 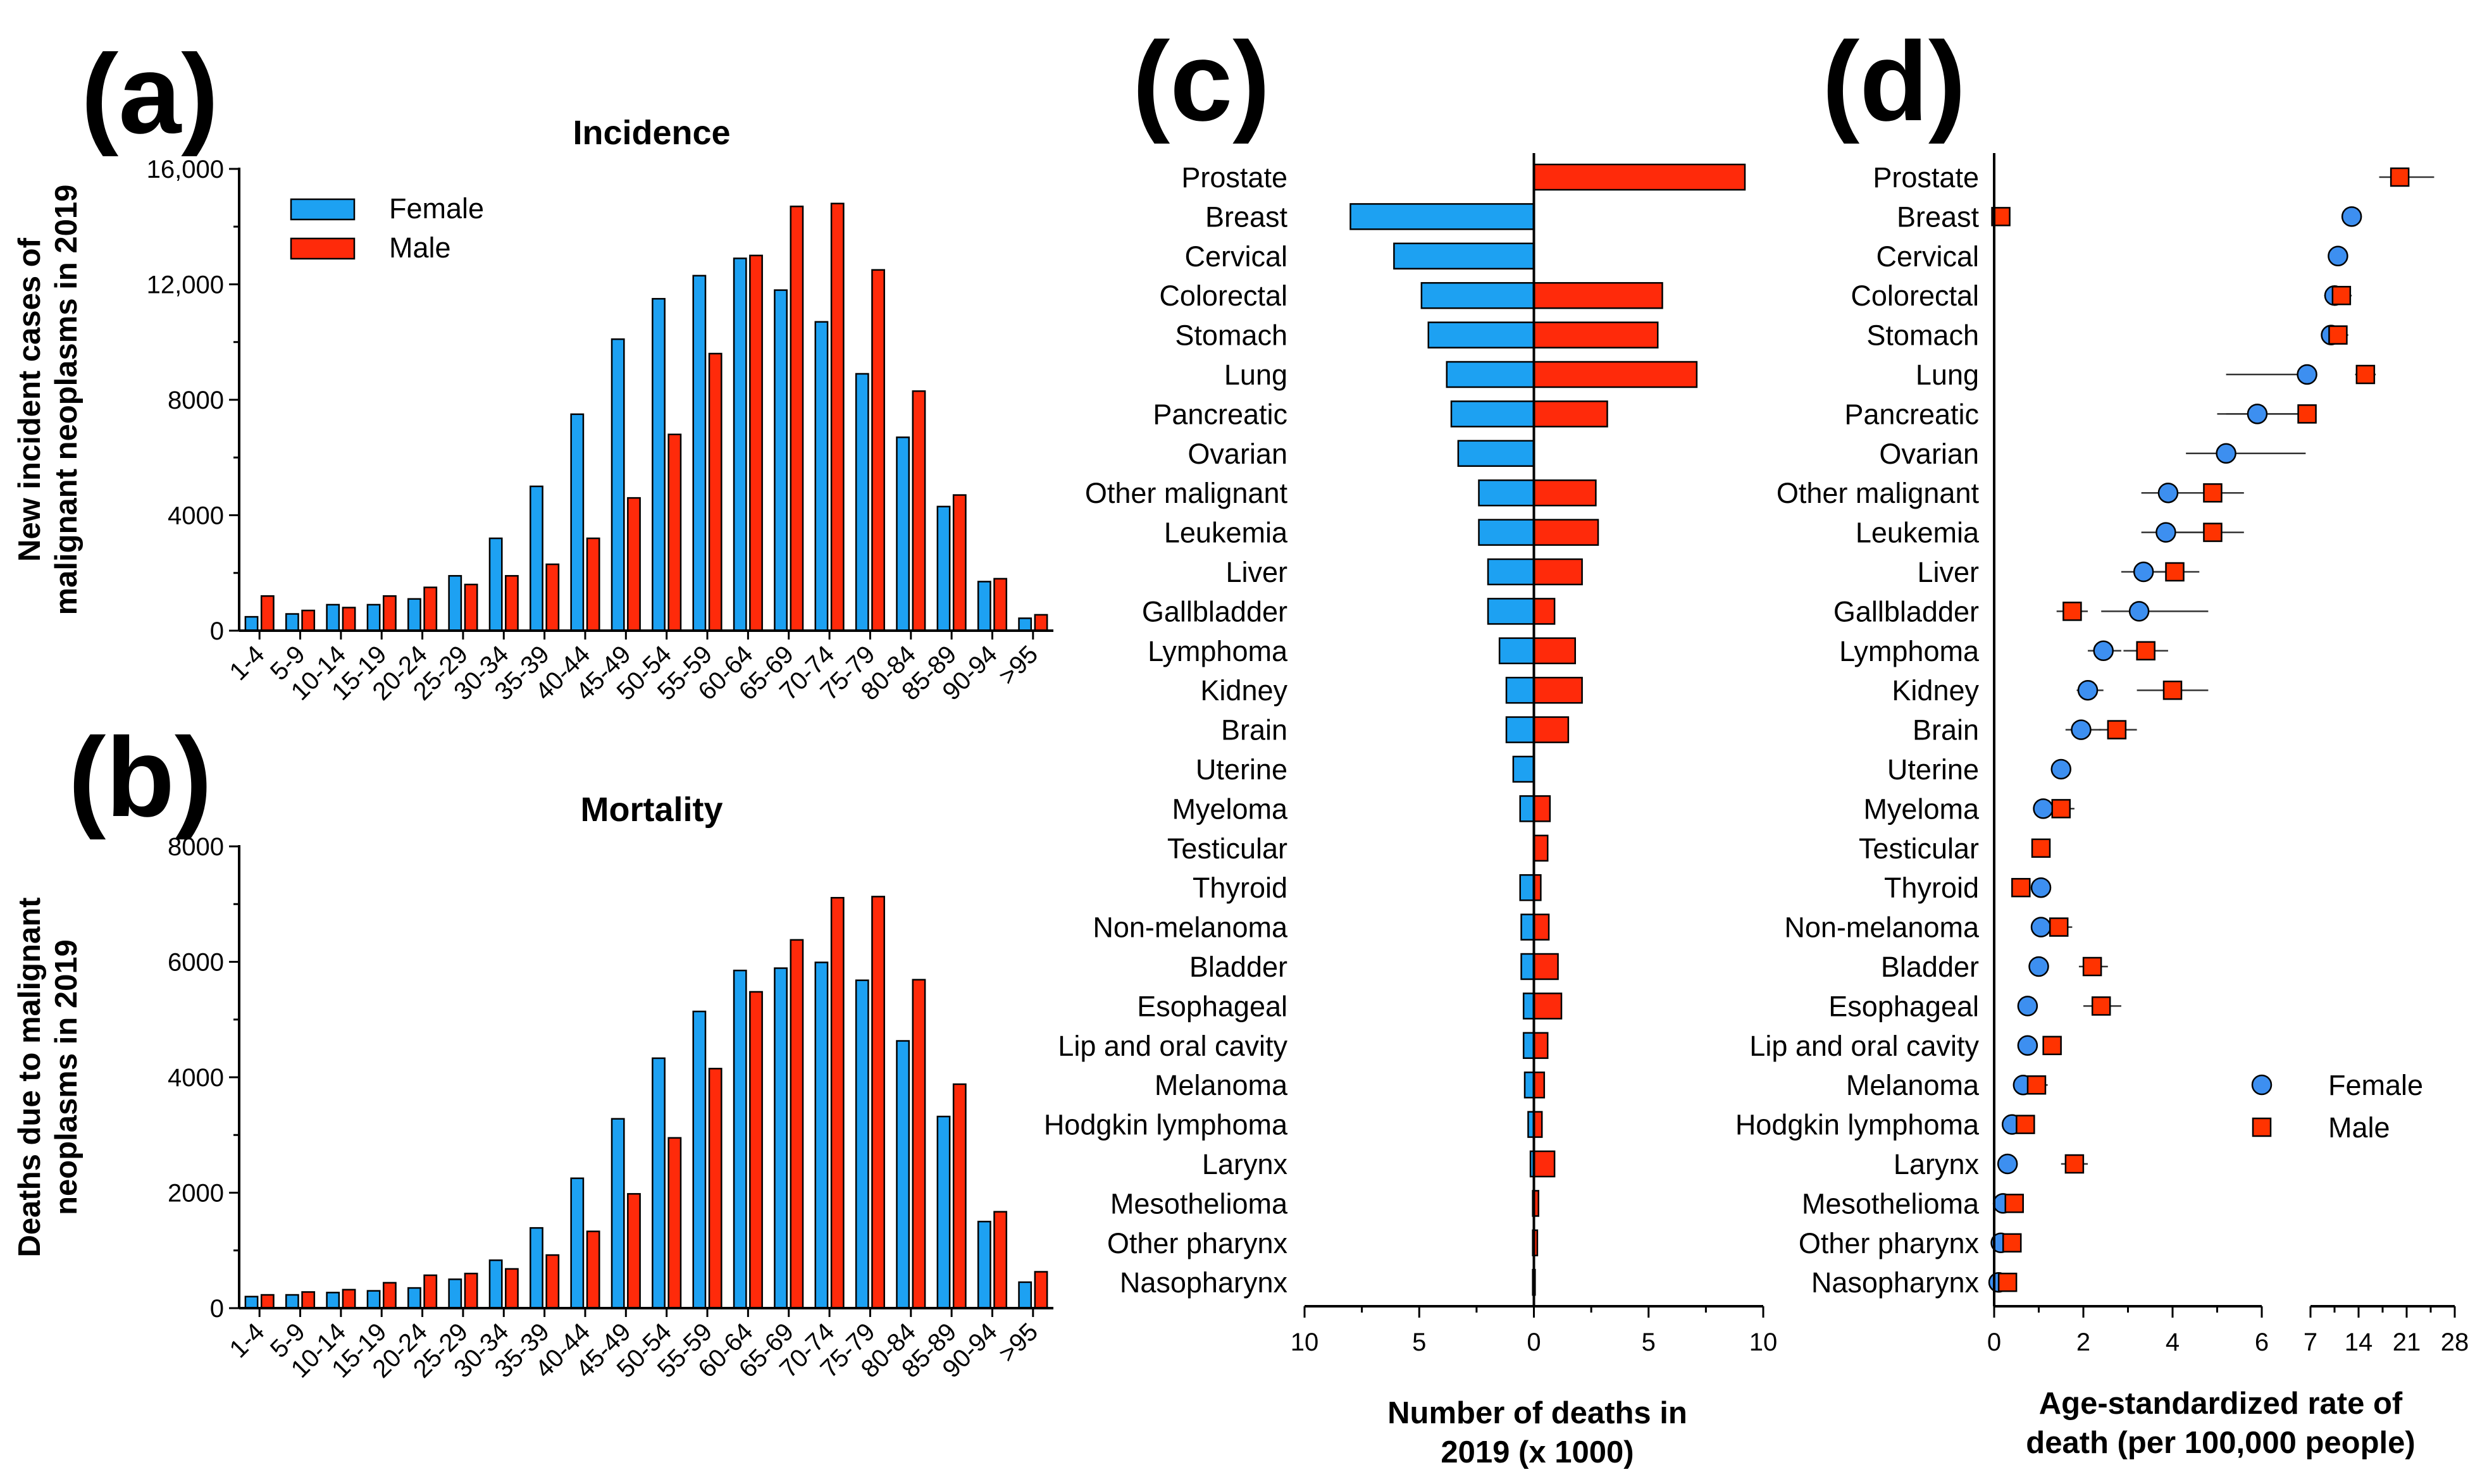 I want to click on legend-marker-female, so click(x=2262, y=1085).